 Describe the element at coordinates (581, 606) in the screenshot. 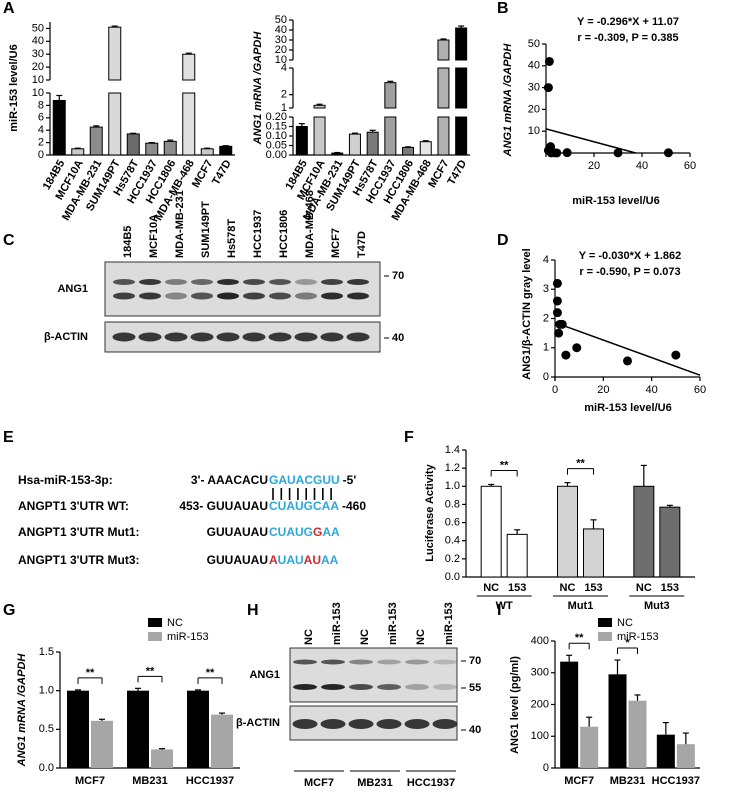

I see `group-label: Mut1` at that location.